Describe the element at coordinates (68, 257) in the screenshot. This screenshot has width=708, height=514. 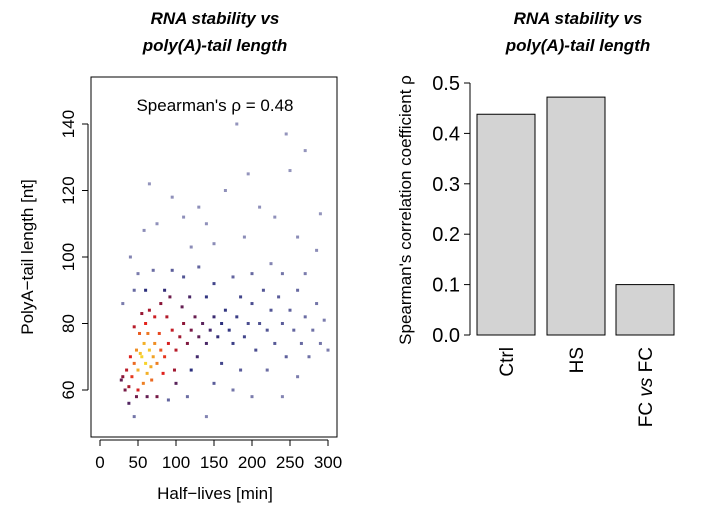
I see `y-tick-label: 100` at that location.